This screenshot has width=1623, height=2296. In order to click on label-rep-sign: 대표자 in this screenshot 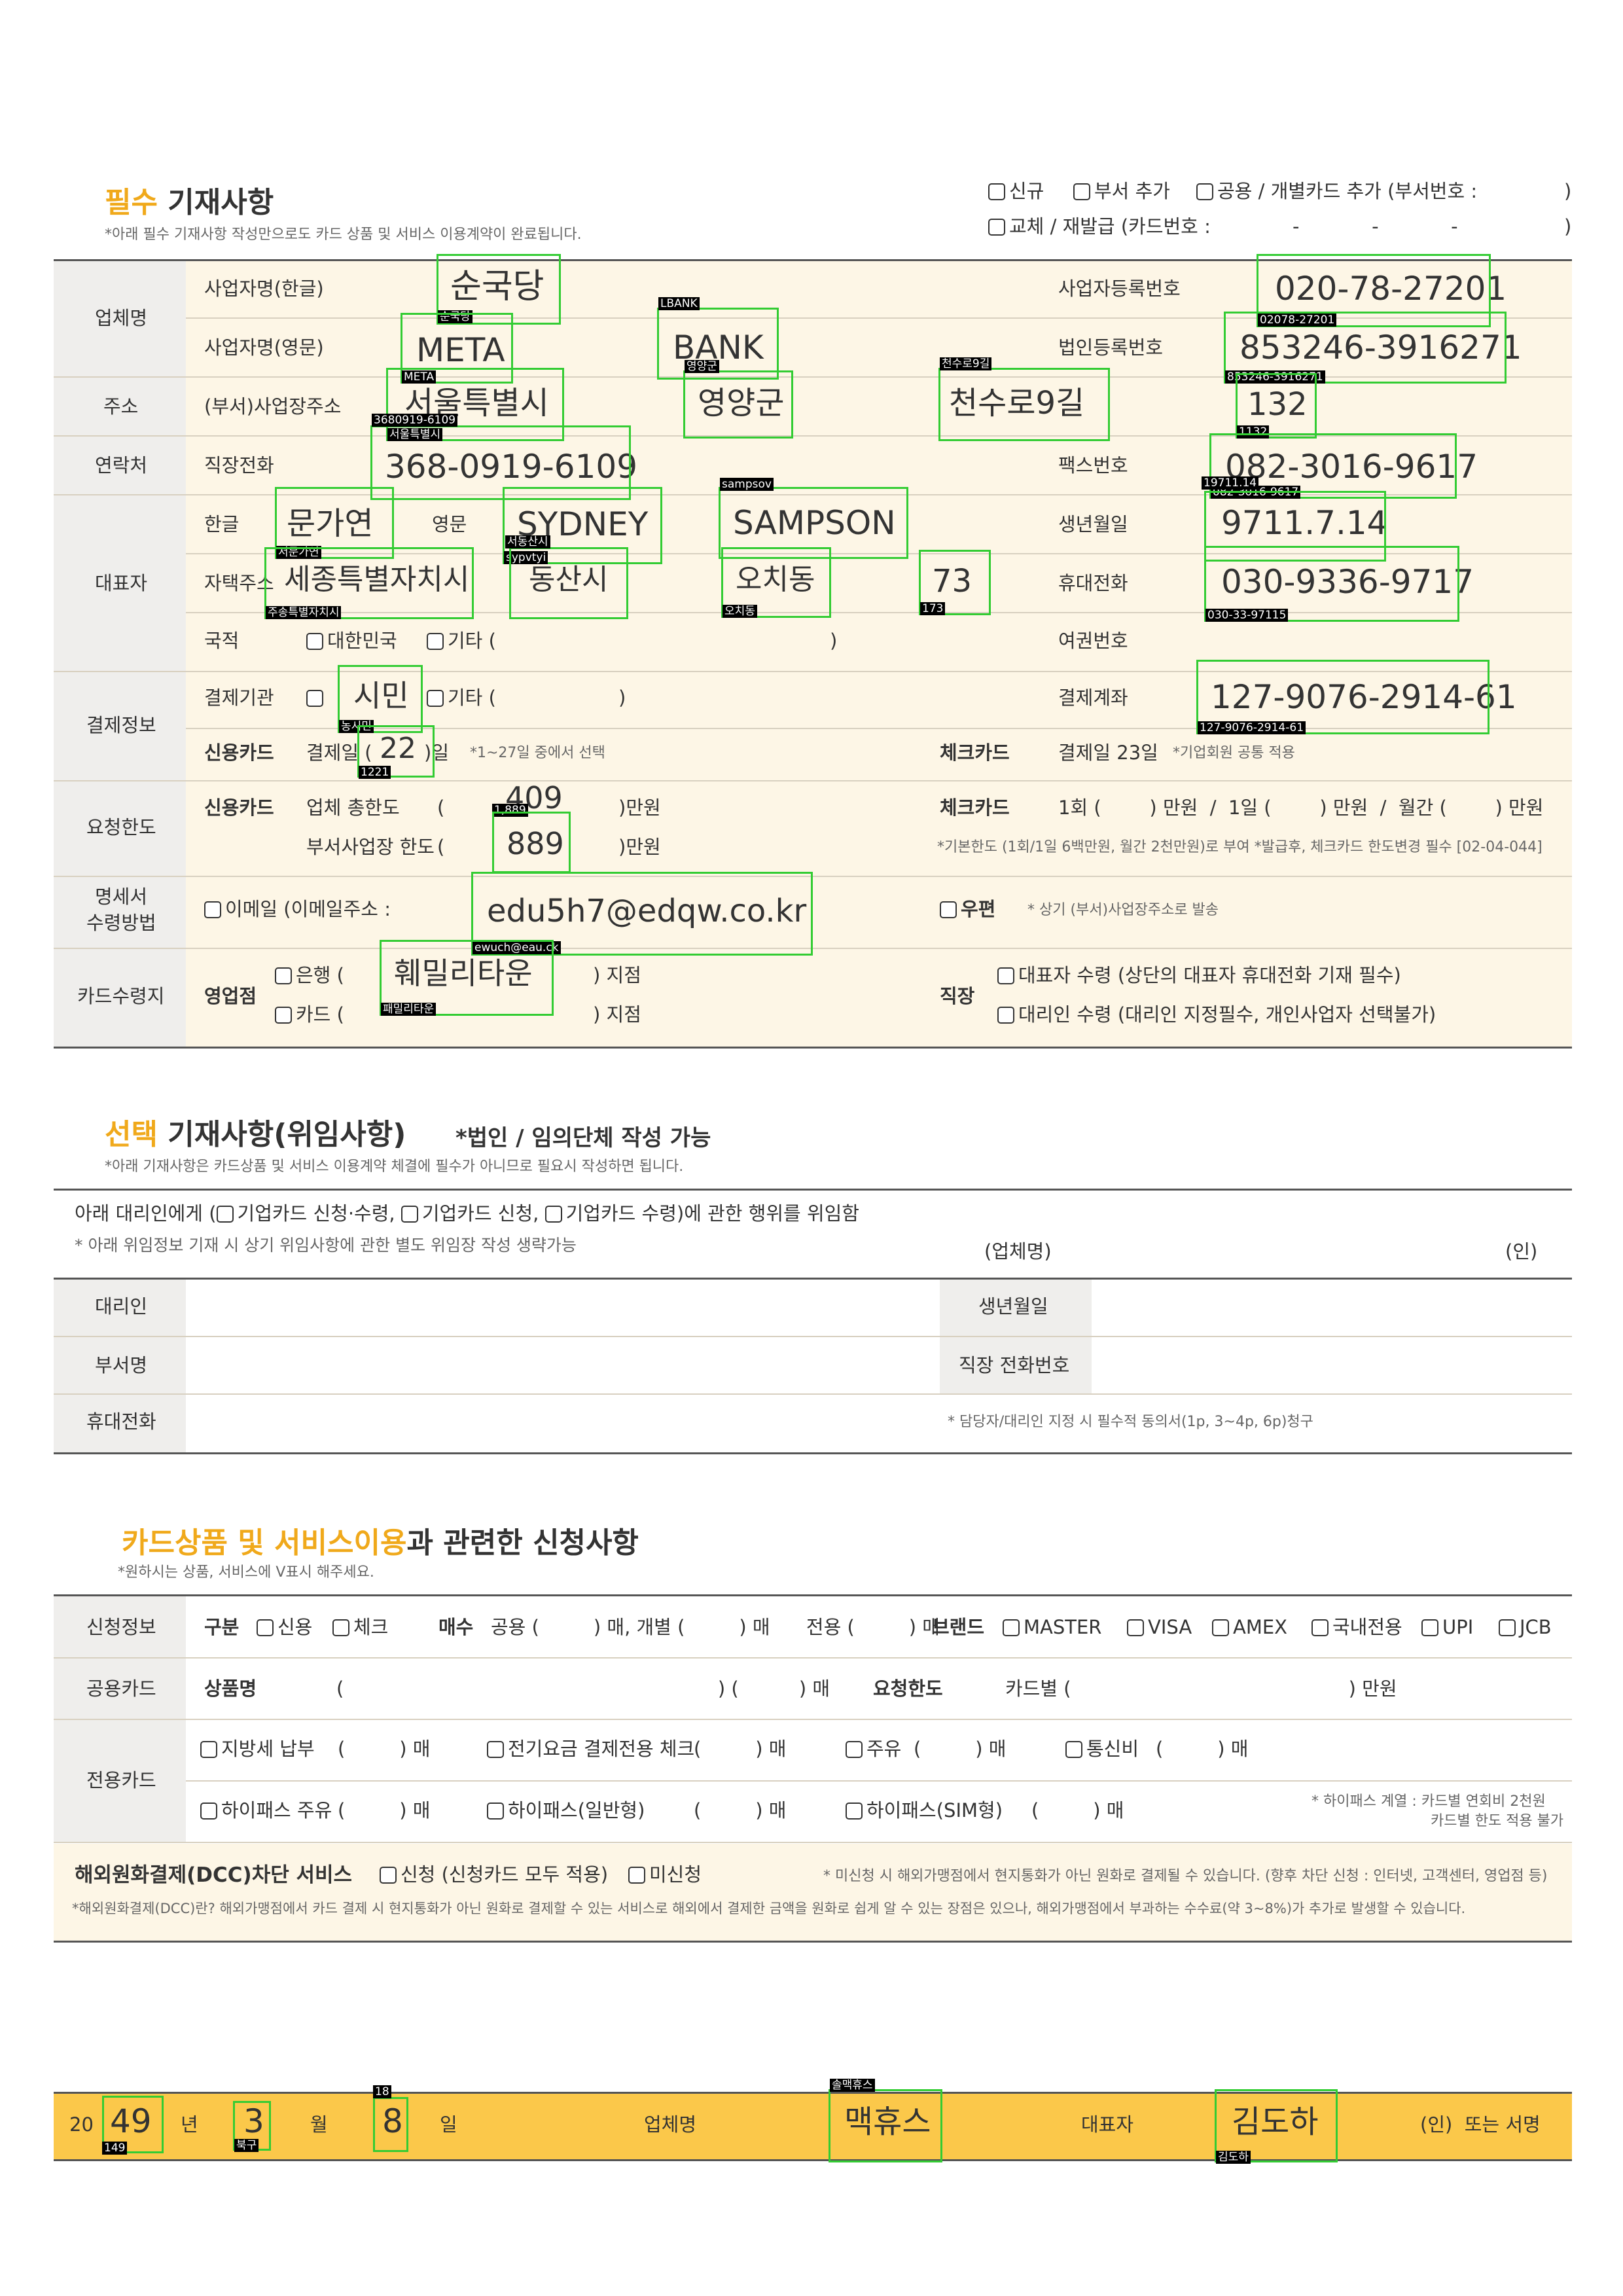, I will do `click(1107, 2124)`.